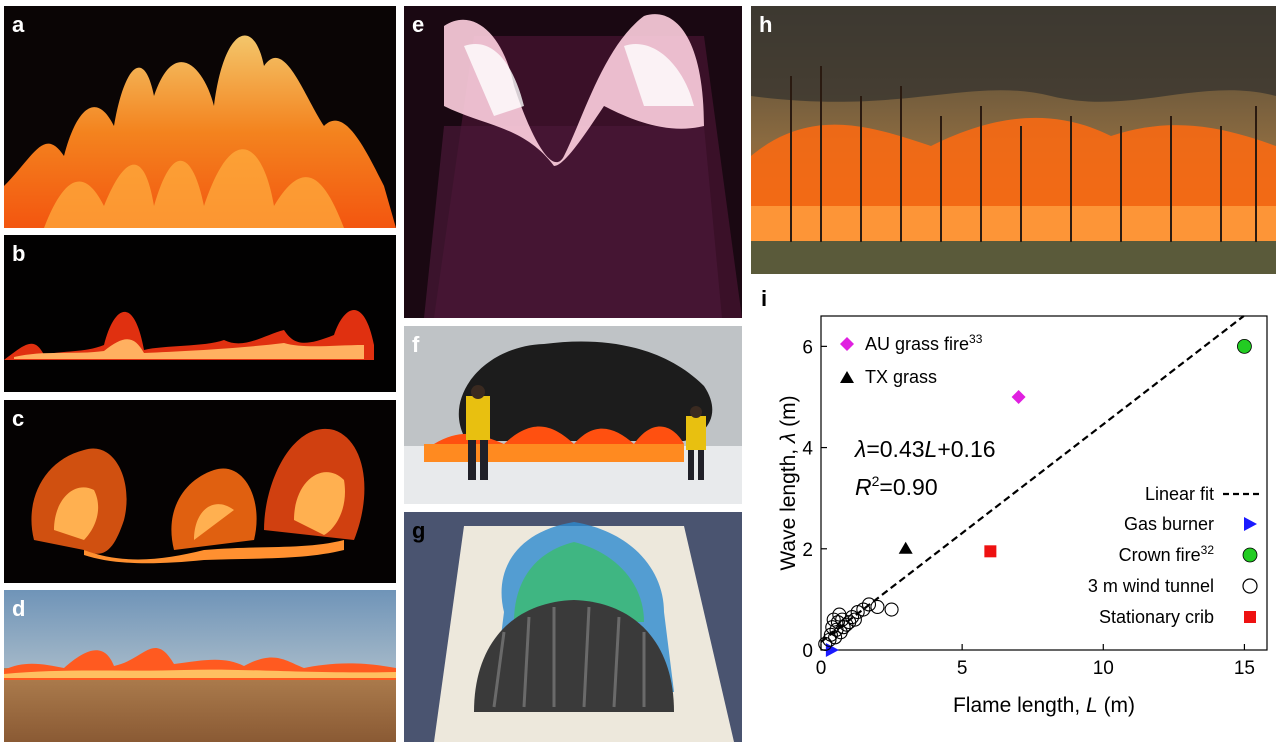 The width and height of the screenshot is (1280, 746). I want to click on y-tick-label: 0, so click(807, 651).